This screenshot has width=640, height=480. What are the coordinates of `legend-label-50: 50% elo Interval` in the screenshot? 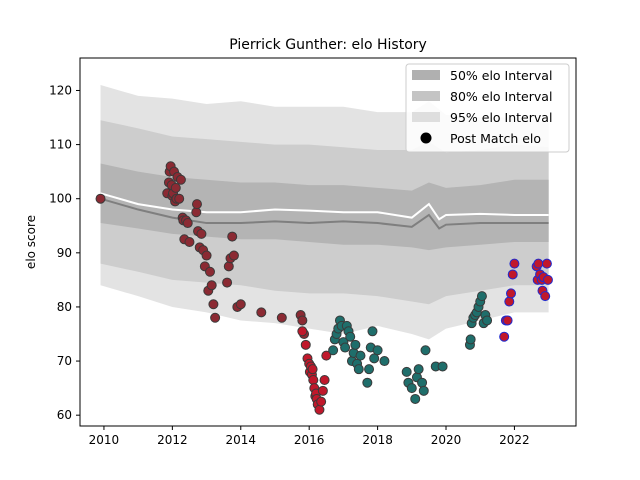 It's located at (501, 75).